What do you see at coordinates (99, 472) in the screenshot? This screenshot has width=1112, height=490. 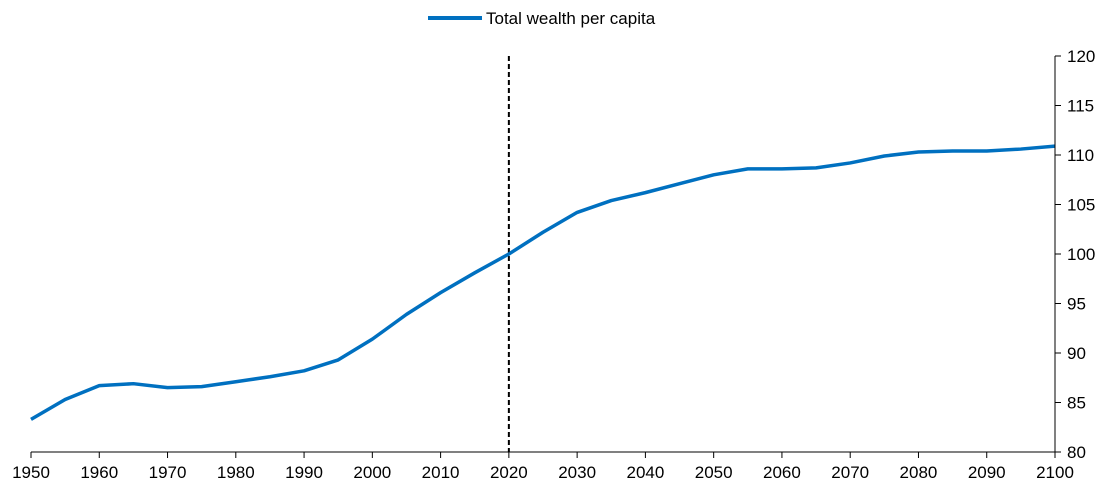 I see `x-tick-label-1960: 1960` at bounding box center [99, 472].